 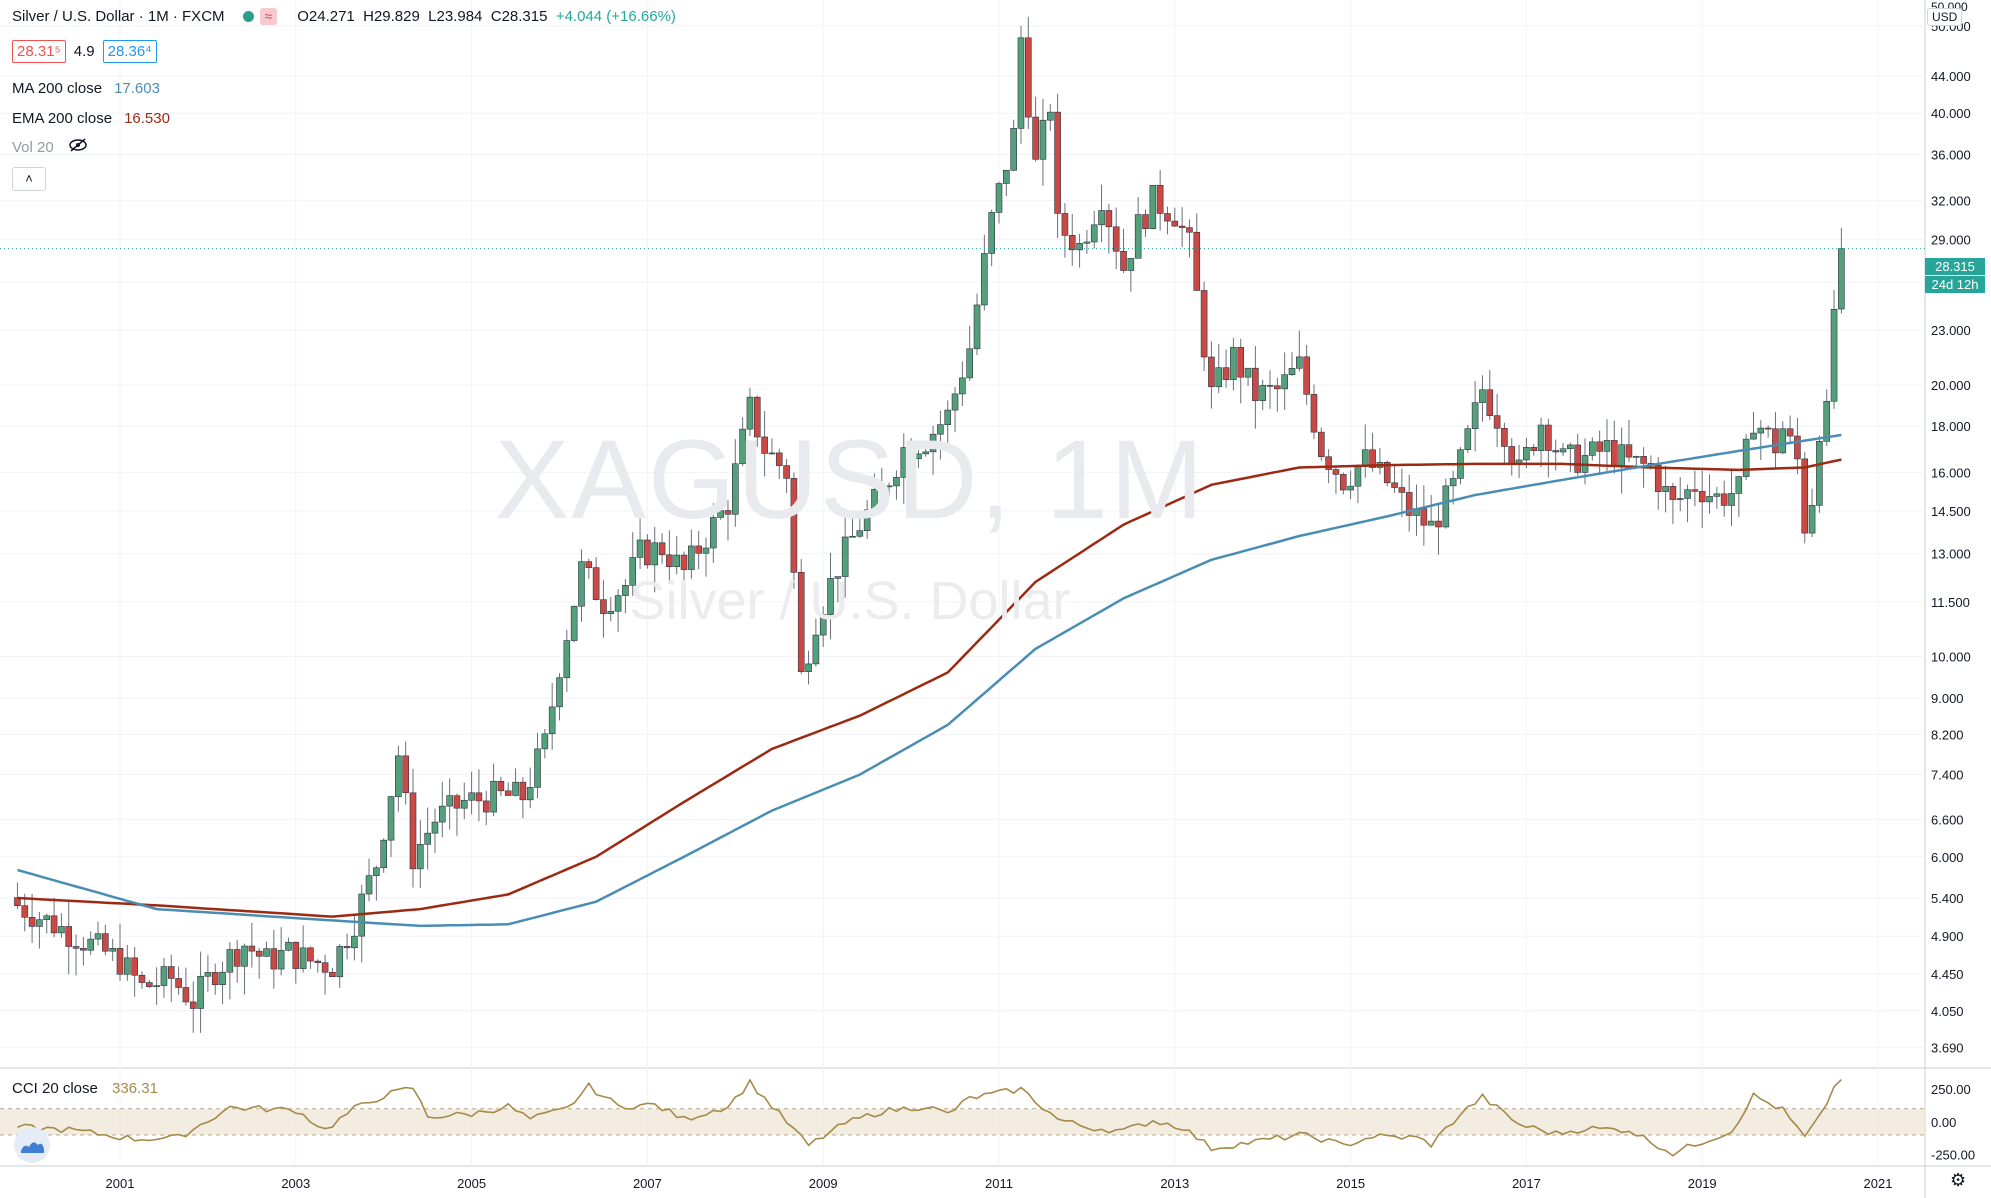 I want to click on sell-price-button: 28.31⁵, so click(x=39, y=51).